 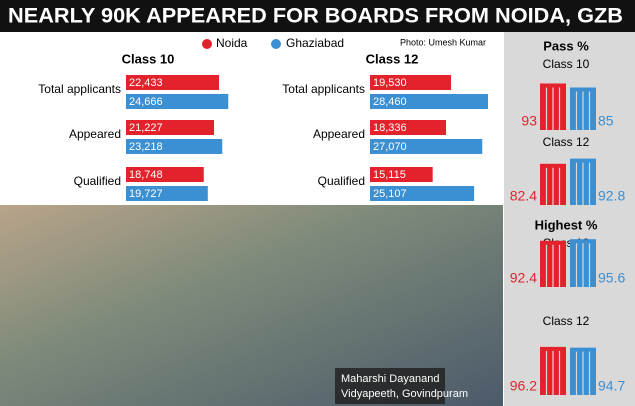 I want to click on value-label: 23,218, so click(x=146, y=147).